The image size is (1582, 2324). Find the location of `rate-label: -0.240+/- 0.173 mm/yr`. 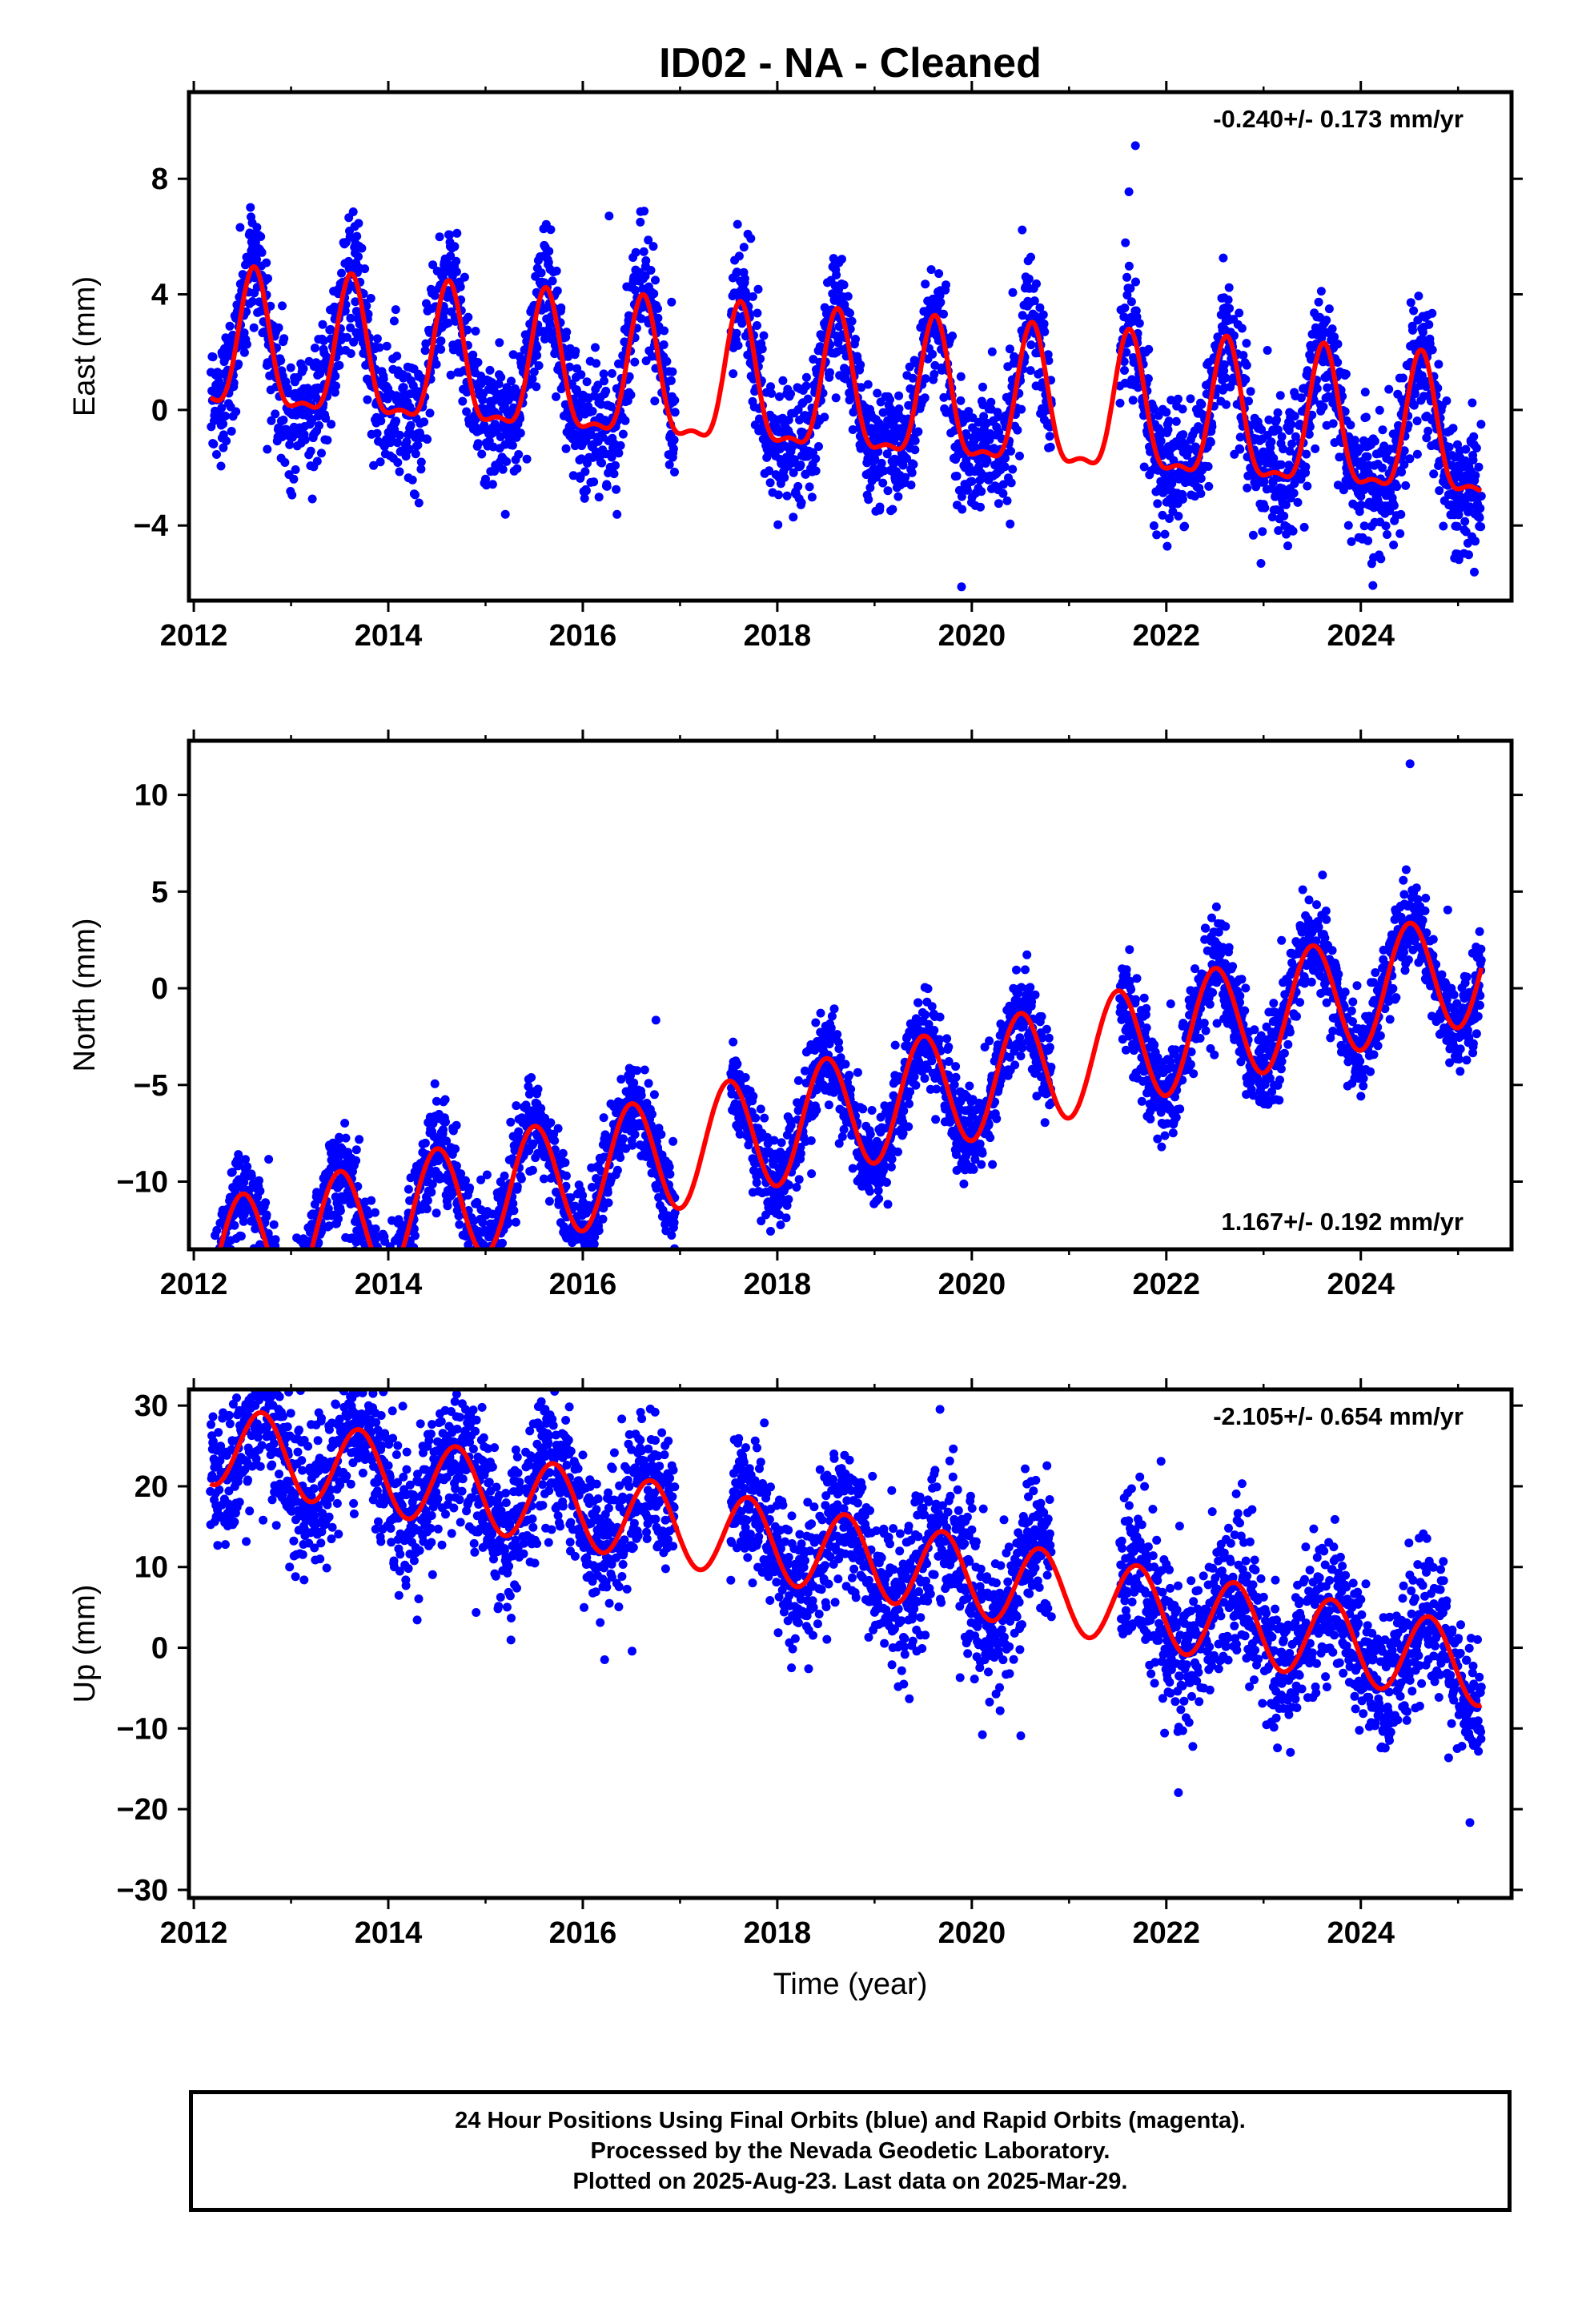

rate-label: -0.240+/- 0.173 mm/yr is located at coordinates (1338, 119).